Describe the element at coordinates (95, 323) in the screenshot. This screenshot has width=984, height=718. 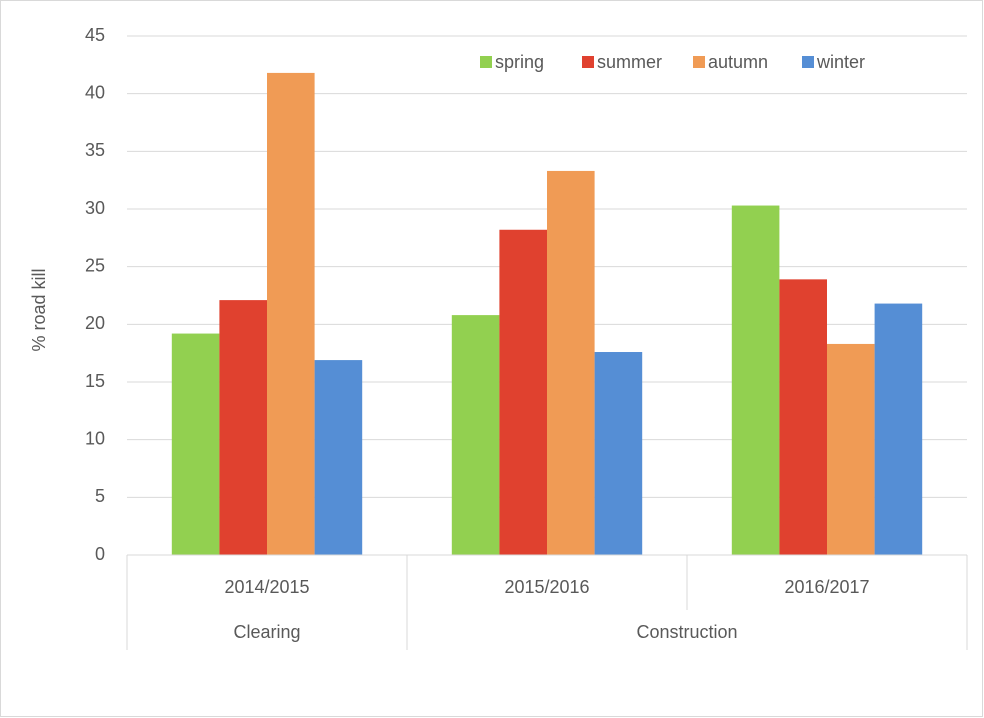
I see `y-tick-label: 20` at that location.